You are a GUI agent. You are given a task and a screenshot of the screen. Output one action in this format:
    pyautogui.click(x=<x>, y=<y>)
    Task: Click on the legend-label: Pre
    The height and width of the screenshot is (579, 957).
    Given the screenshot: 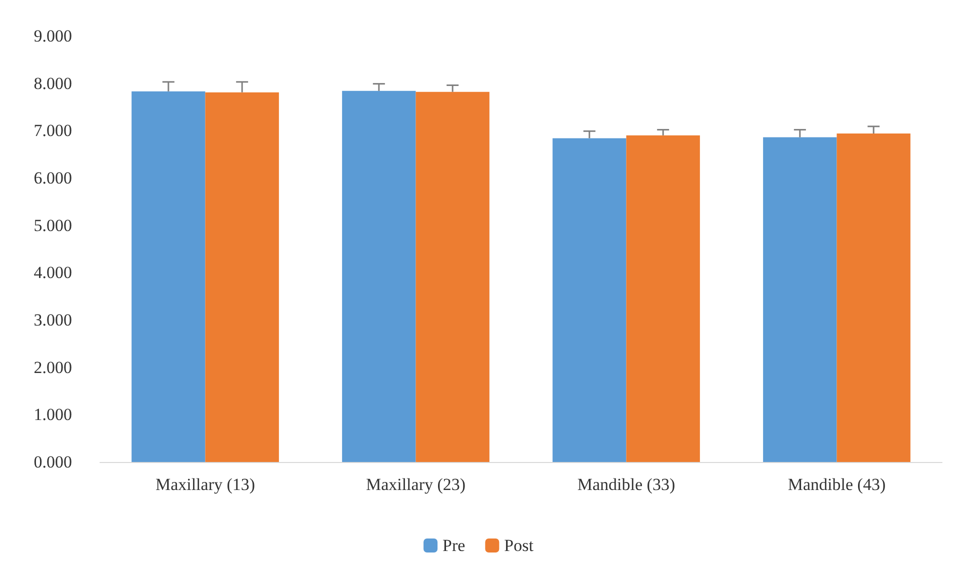 What is the action you would take?
    pyautogui.click(x=454, y=545)
    